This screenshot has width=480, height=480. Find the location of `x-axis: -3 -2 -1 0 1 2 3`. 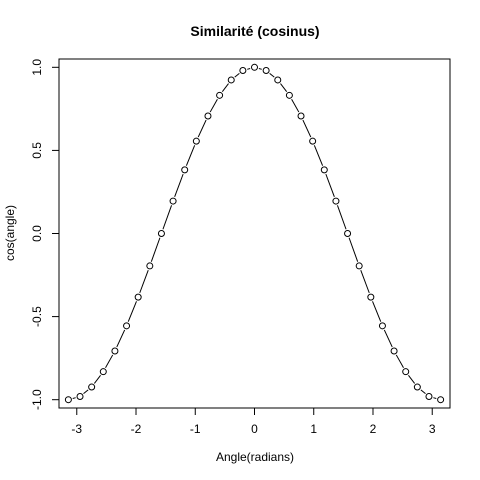

x-axis: -3 -2 -1 0 1 2 3 is located at coordinates (253, 421).